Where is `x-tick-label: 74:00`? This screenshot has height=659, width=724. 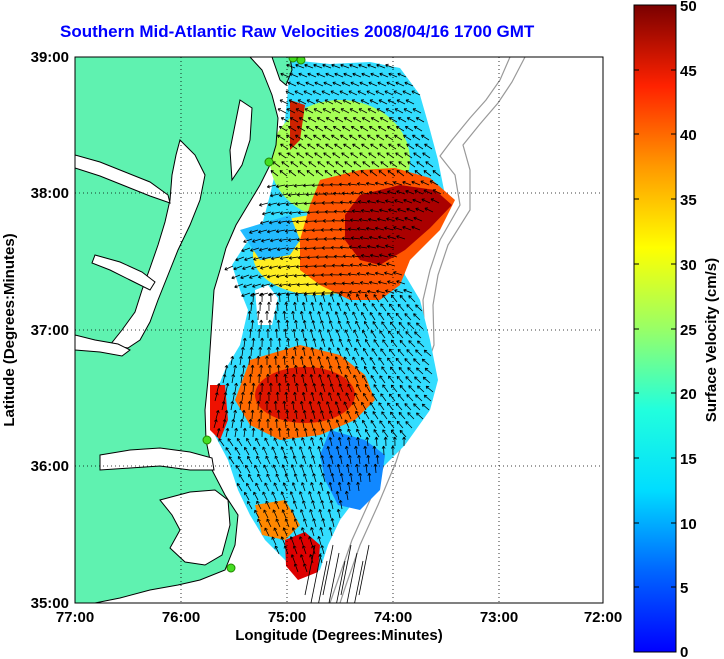 x-tick-label: 74:00 is located at coordinates (393, 617).